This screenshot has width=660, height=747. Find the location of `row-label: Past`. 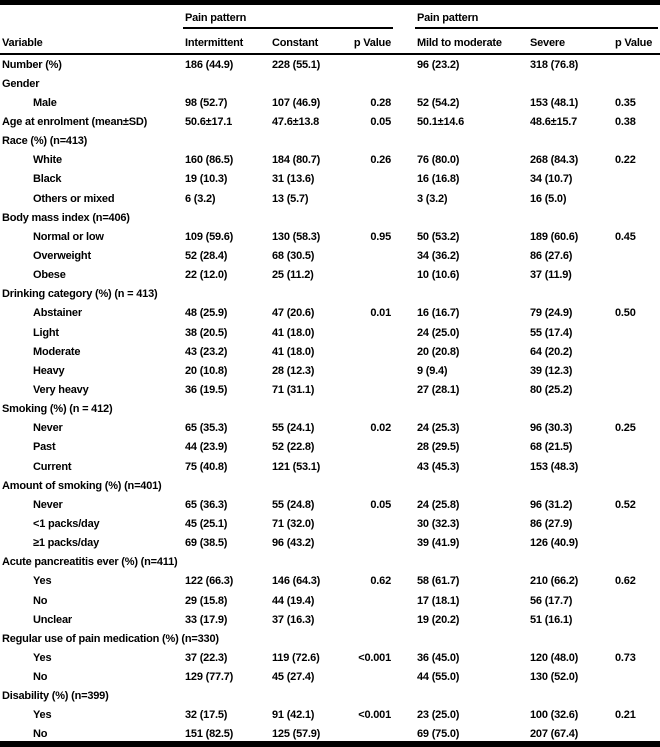

row-label: Past is located at coordinates (44, 447).